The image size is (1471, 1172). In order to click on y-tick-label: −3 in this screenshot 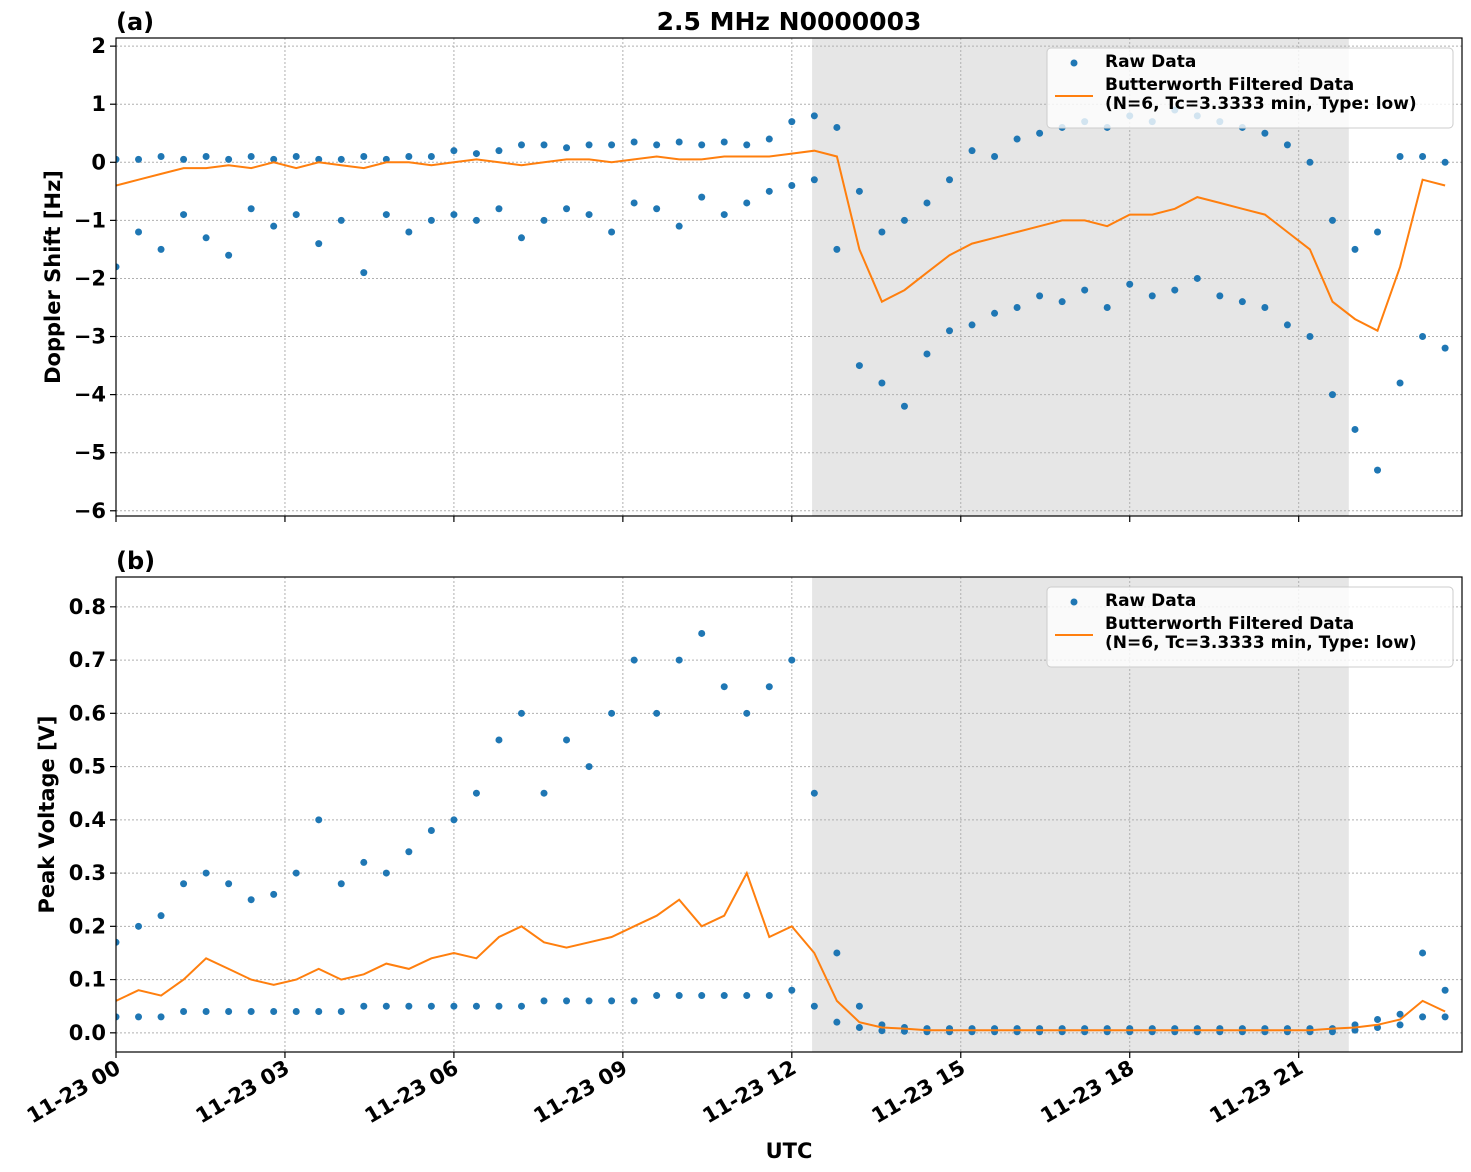, I will do `click(90, 337)`.